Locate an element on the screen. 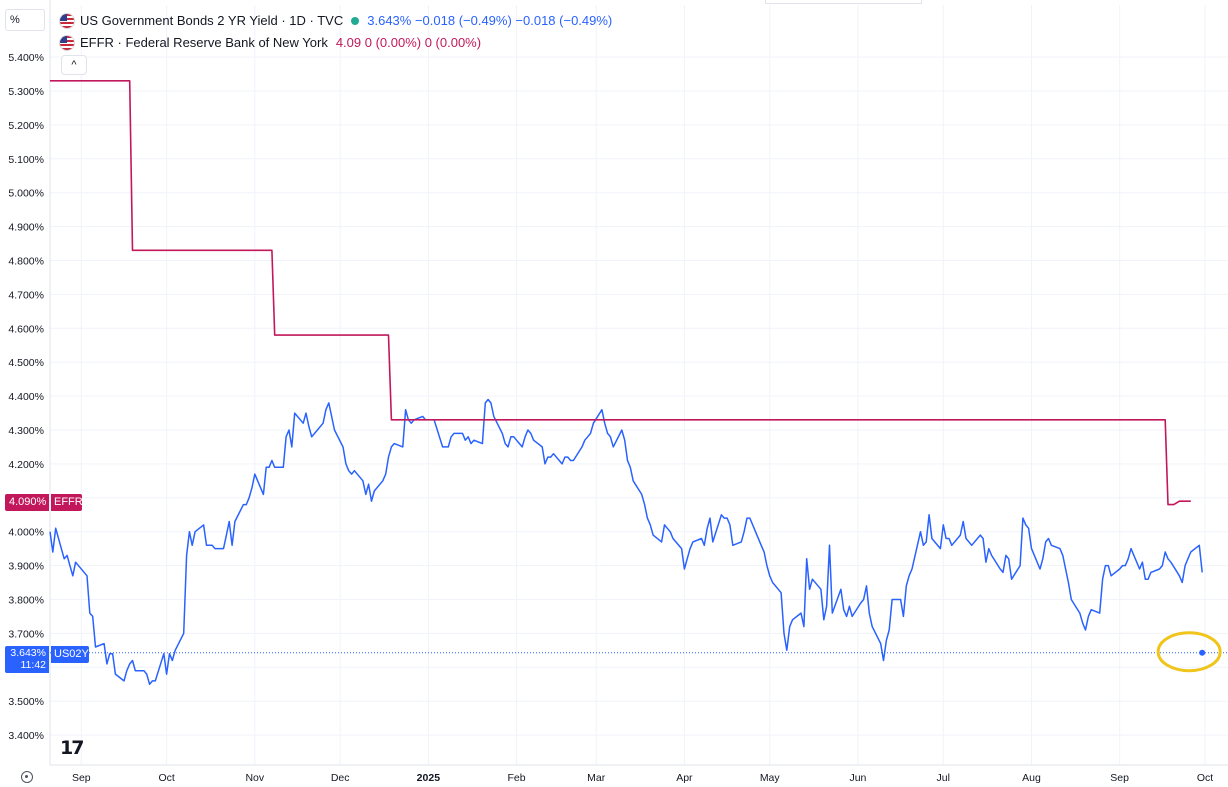  x-tick-label: Apr is located at coordinates (684, 778).